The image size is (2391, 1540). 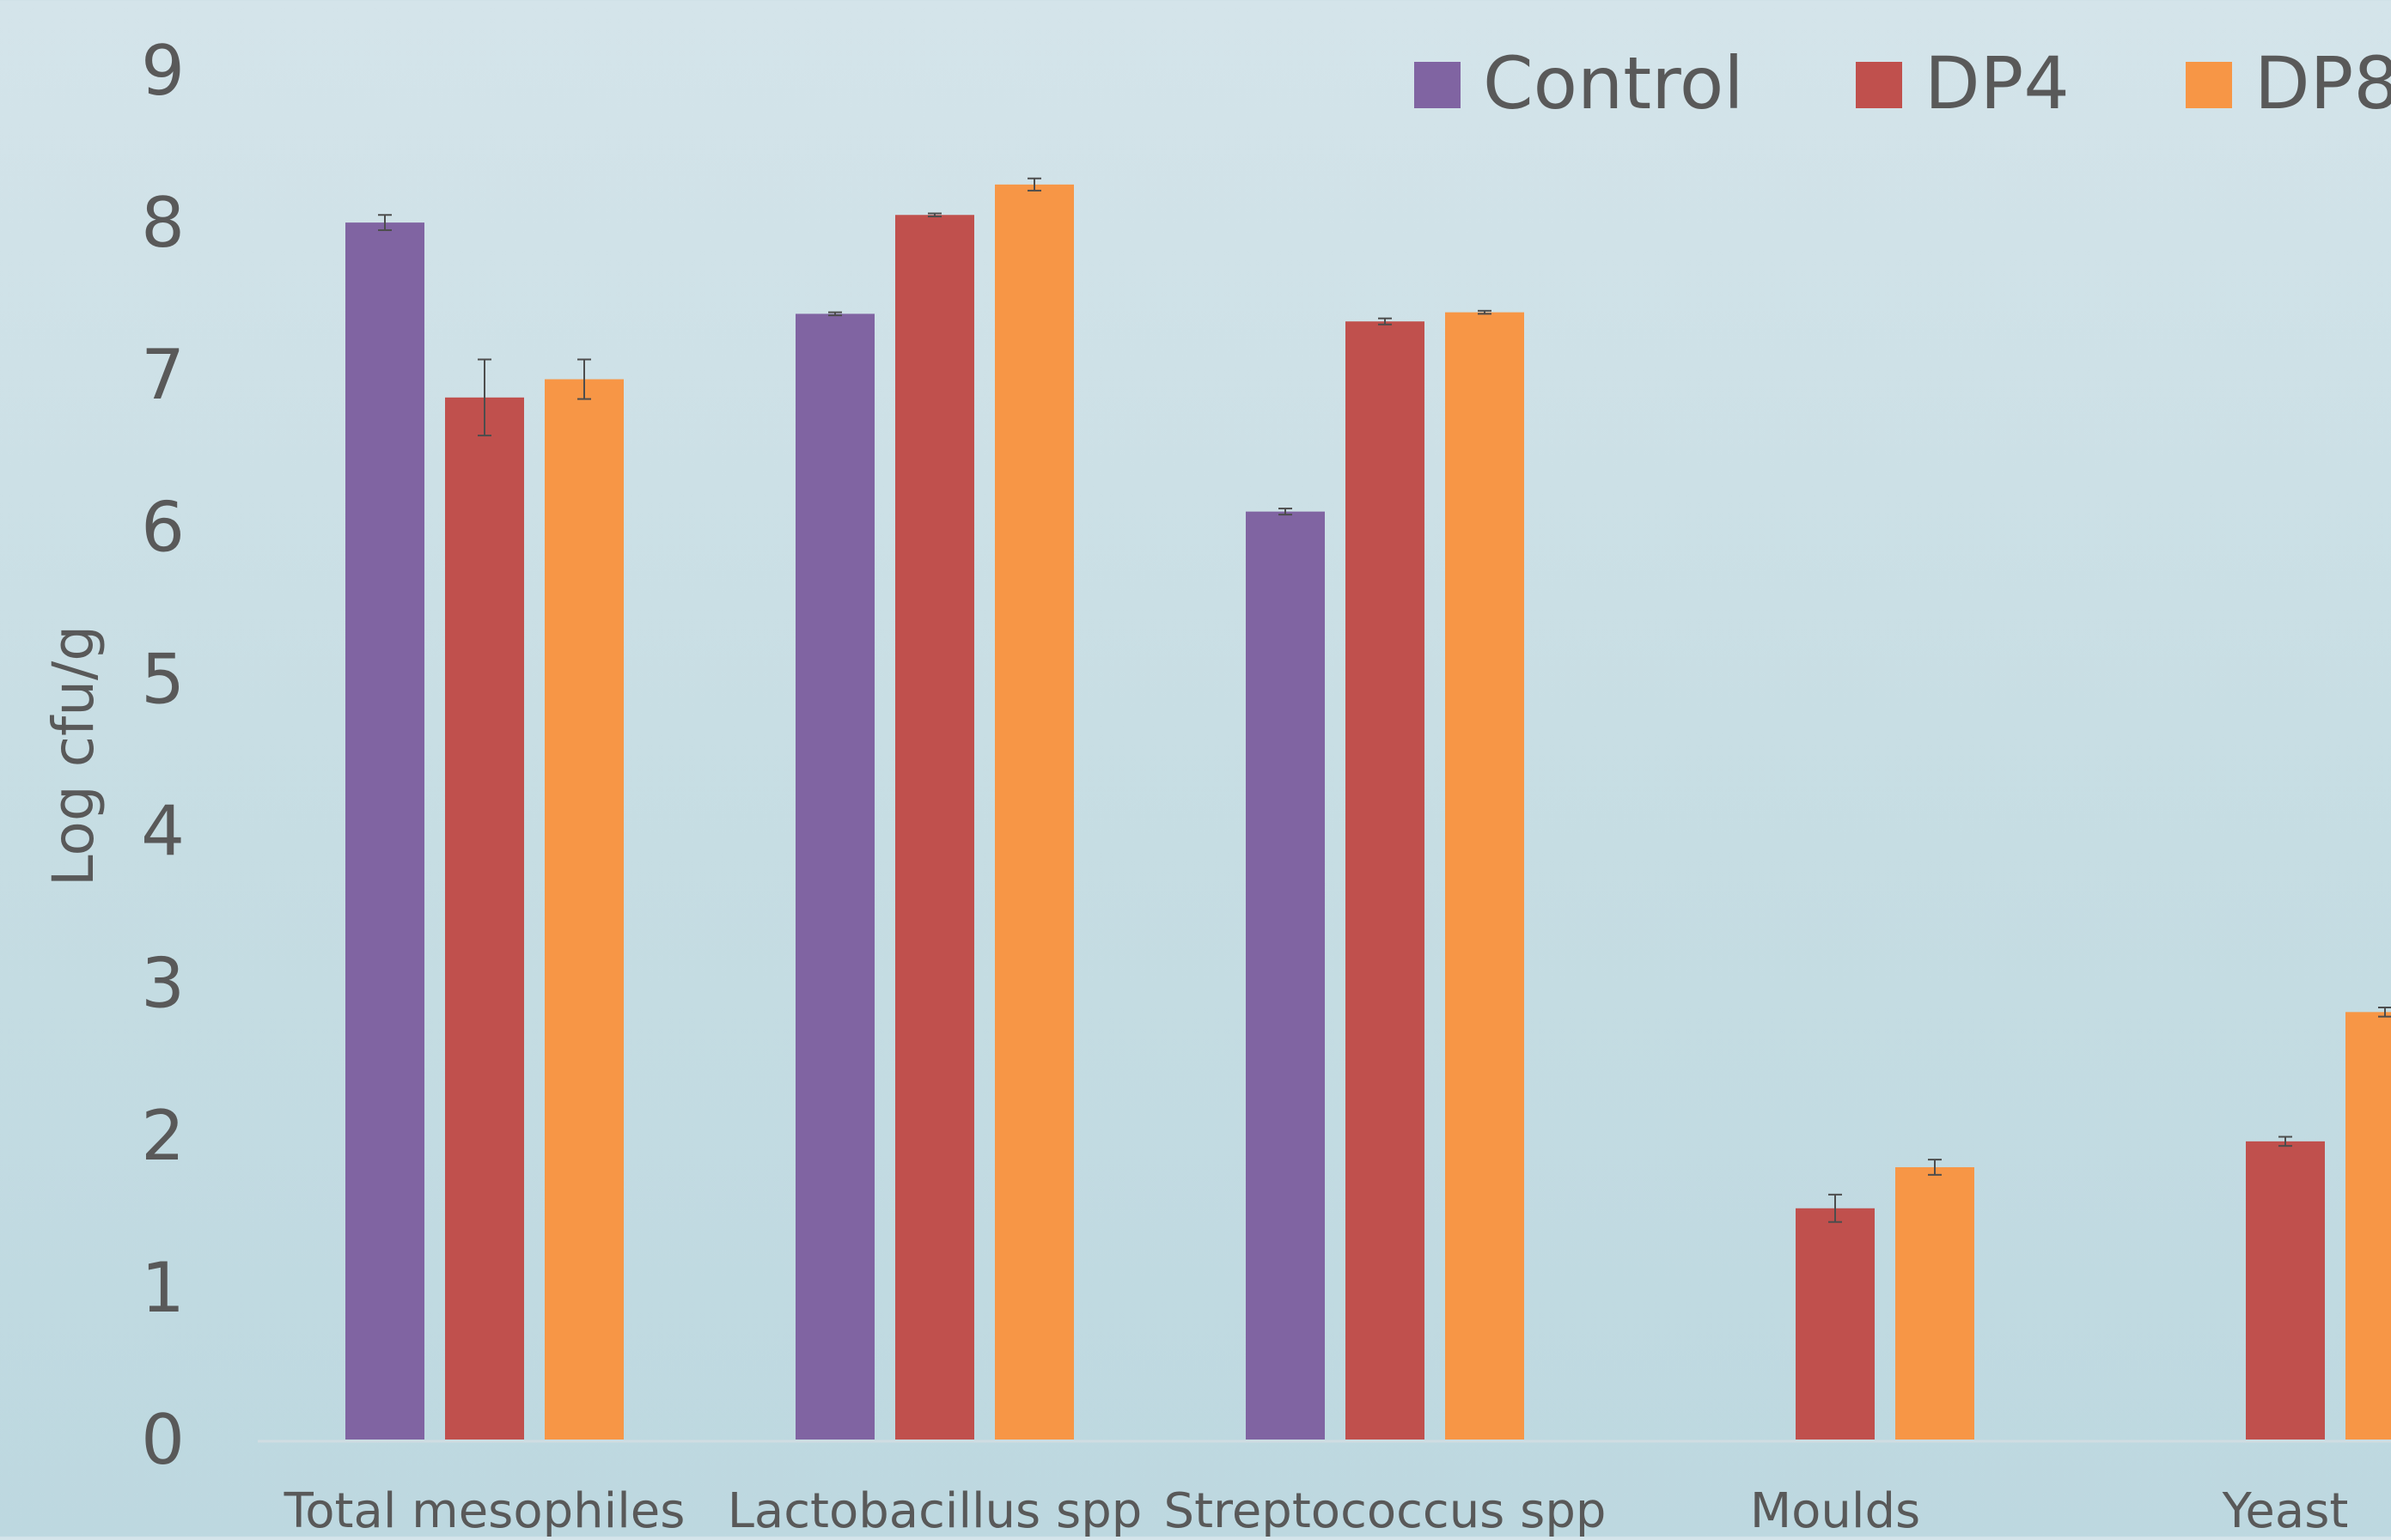 What do you see at coordinates (1385, 1510) in the screenshot?
I see `x-category-label: Streptococcus spp` at bounding box center [1385, 1510].